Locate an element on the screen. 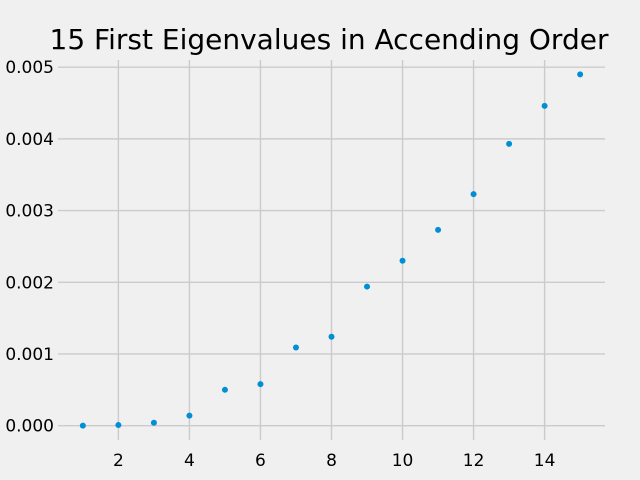 The height and width of the screenshot is (480, 640). y-axis-ticks: 0.000 0.001 0.002 0.003 0.004 0.005 is located at coordinates (29, 247).